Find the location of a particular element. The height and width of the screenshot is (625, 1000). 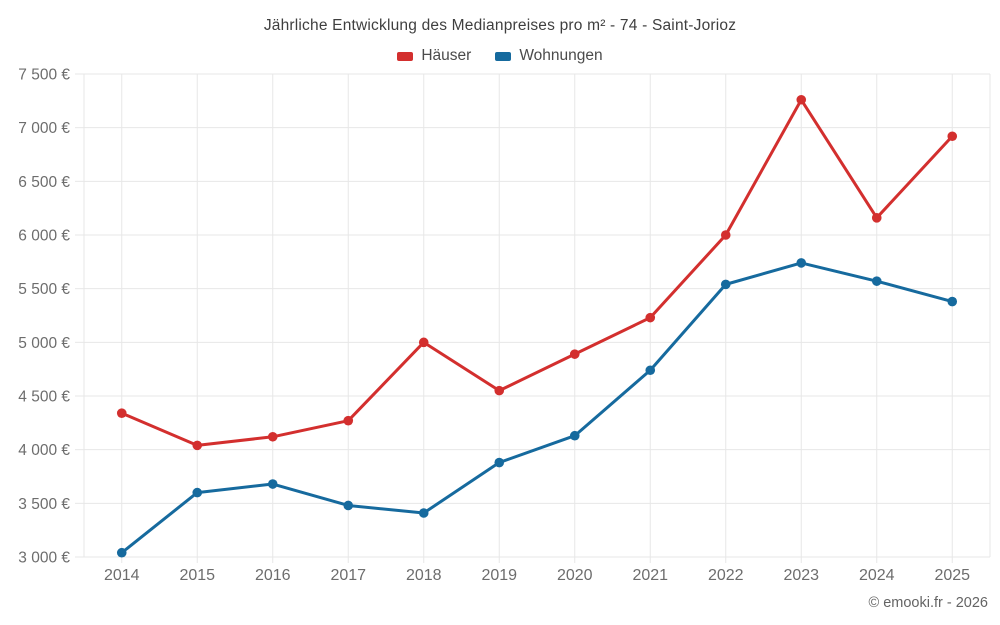

y-axis-label: 5 500 € is located at coordinates (44, 289).